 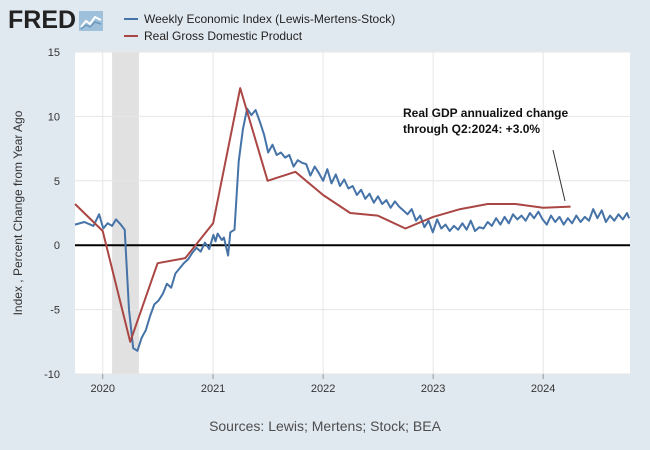 What do you see at coordinates (559, 175) in the screenshot?
I see `annotation-pointer` at bounding box center [559, 175].